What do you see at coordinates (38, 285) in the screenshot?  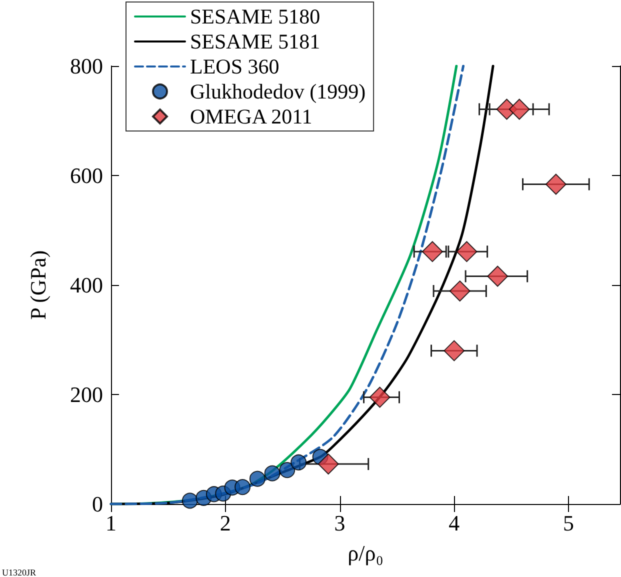 I see `y-axis-title: P (GPa)` at bounding box center [38, 285].